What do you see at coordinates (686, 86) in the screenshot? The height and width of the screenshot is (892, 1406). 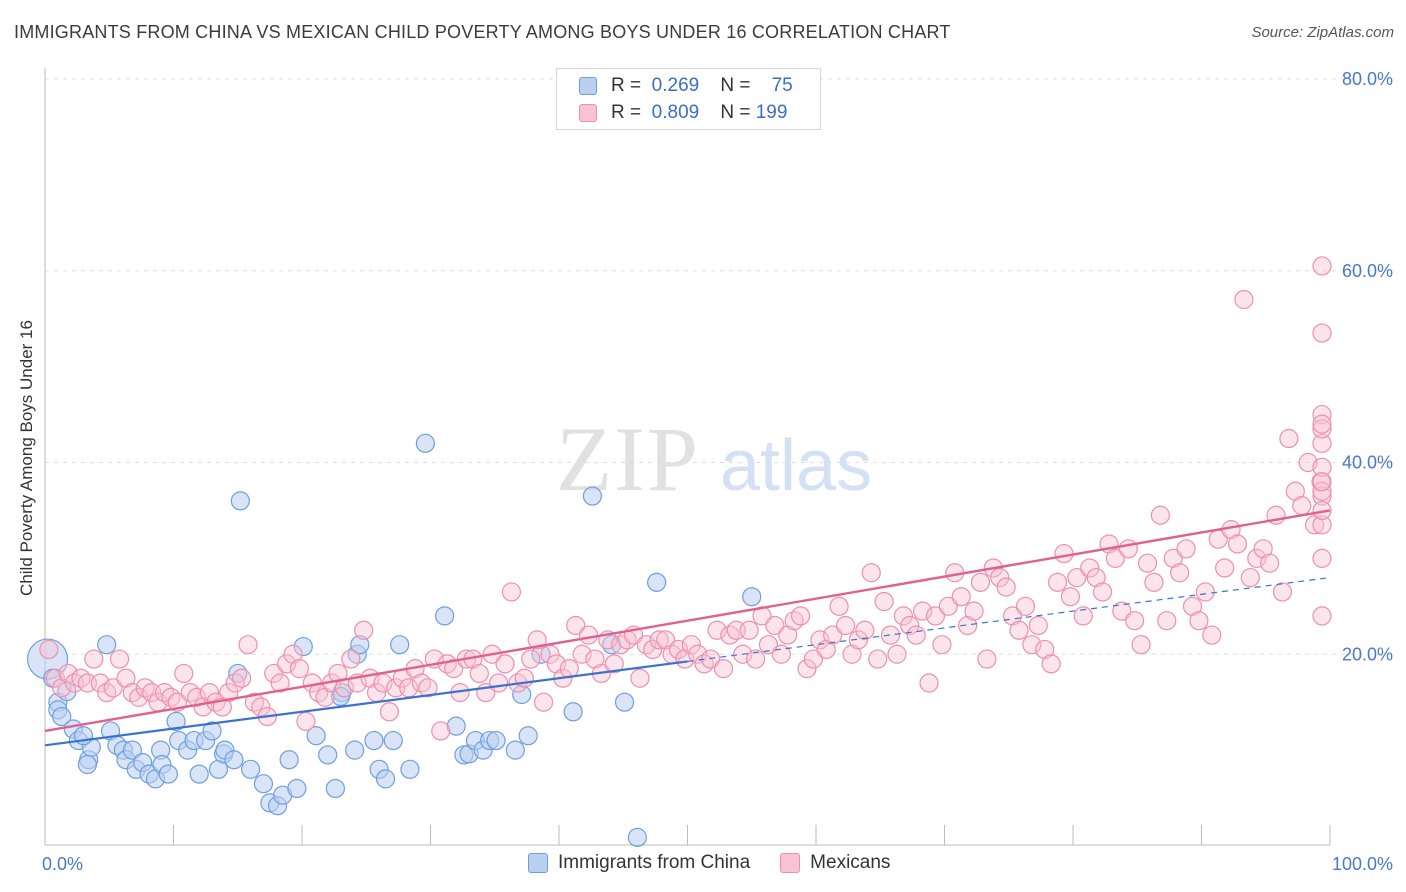 I see `legend-row-china: R = 0.269 N = 75` at bounding box center [686, 86].